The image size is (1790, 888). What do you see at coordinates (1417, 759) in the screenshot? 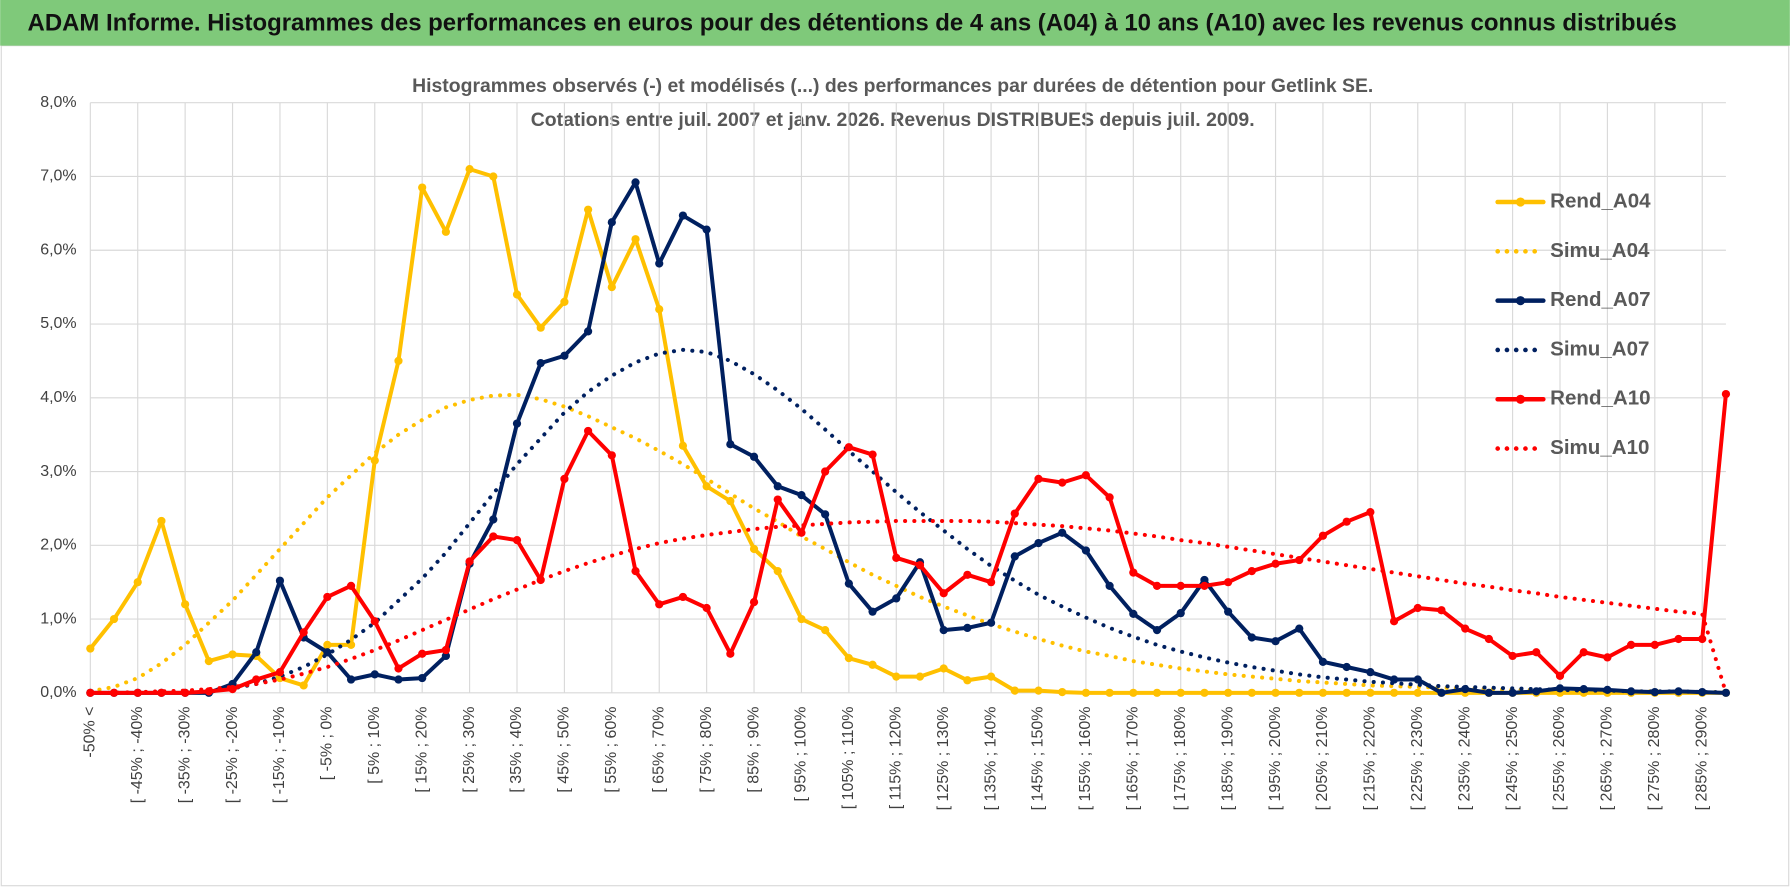
I see `x-tick-label: [ 225% ; 230%` at bounding box center [1417, 759].